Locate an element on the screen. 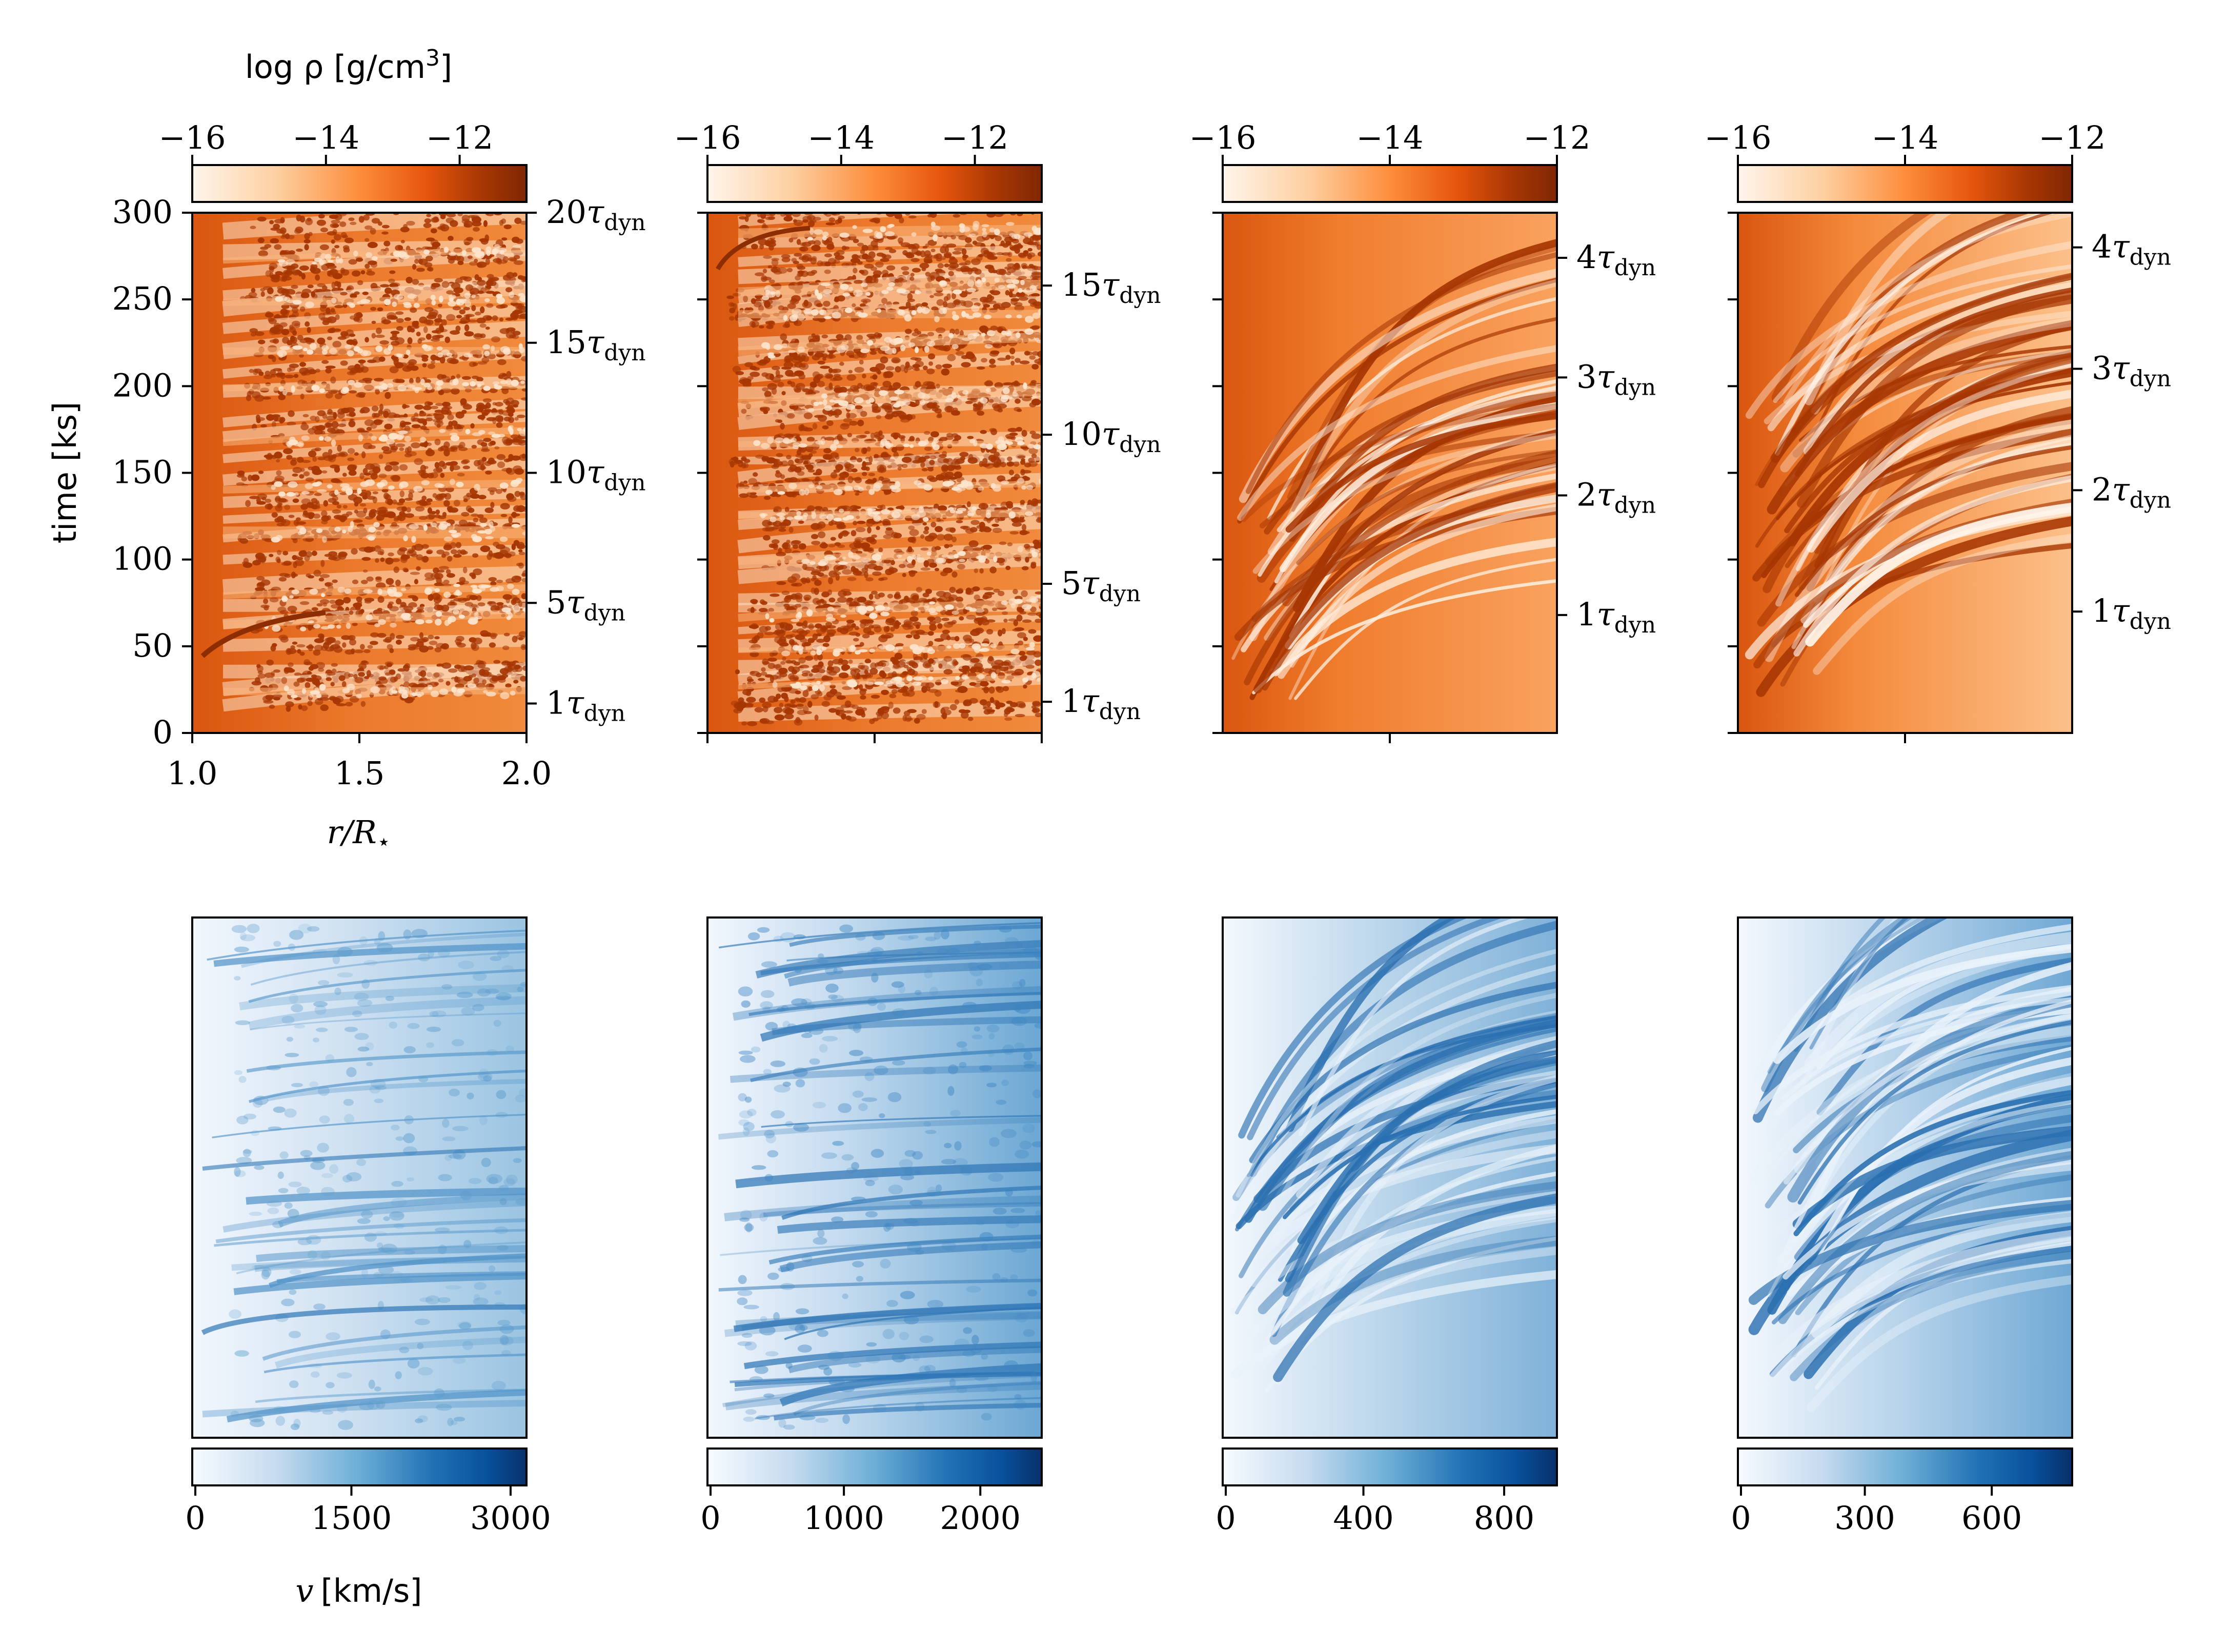 This screenshot has height=1652, width=2228. time-axis-tick-label: 100 is located at coordinates (142, 559).